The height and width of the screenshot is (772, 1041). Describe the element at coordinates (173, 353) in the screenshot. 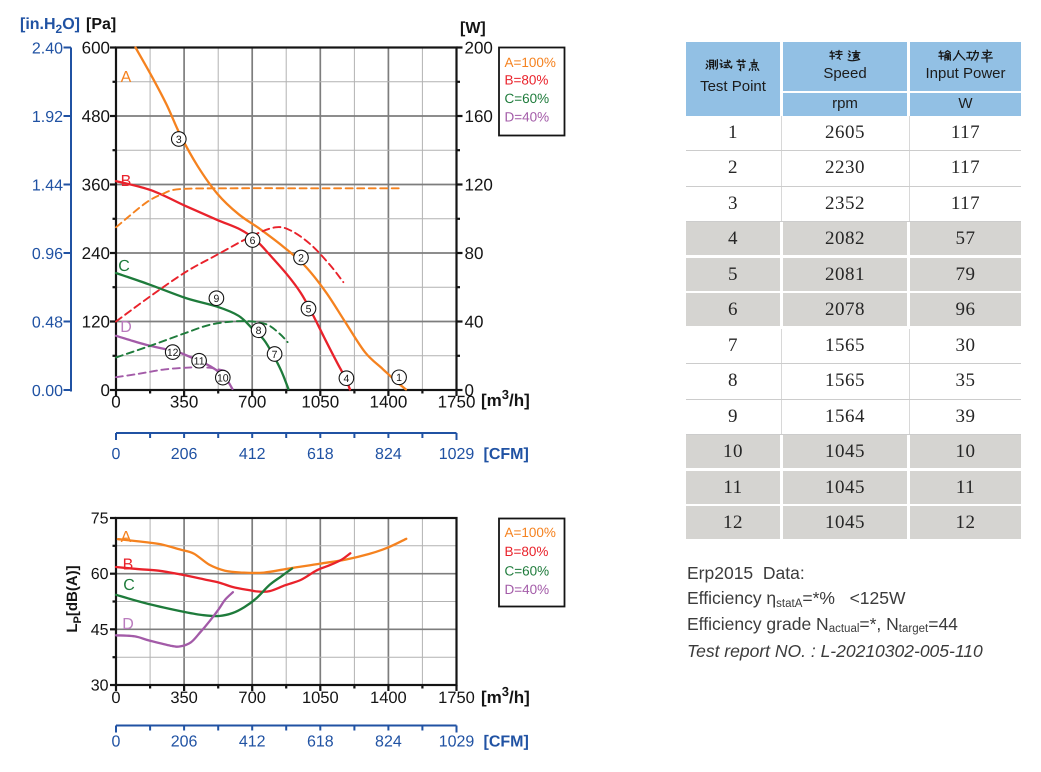

I see `svg-text: 12` at that location.